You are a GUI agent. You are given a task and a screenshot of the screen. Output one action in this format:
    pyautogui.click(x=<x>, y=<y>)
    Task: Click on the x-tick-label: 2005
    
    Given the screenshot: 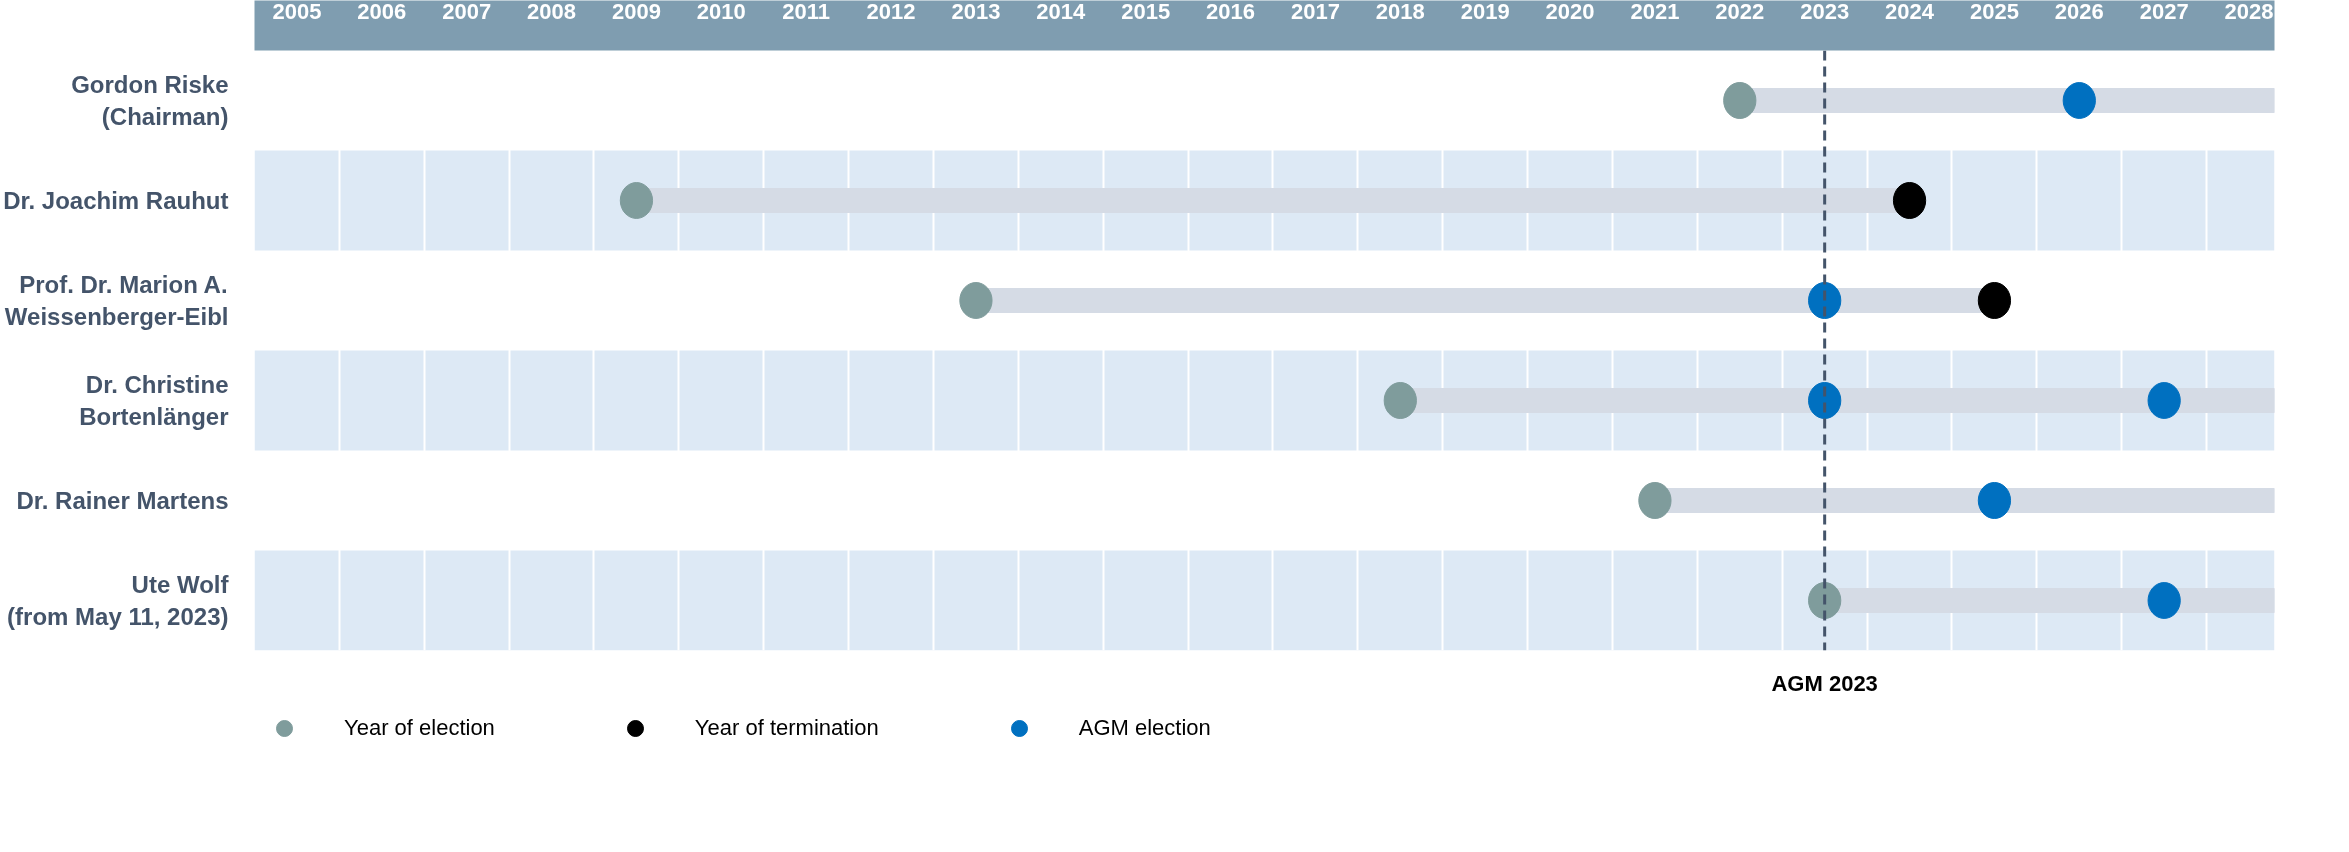 What is the action you would take?
    pyautogui.click(x=297, y=12)
    